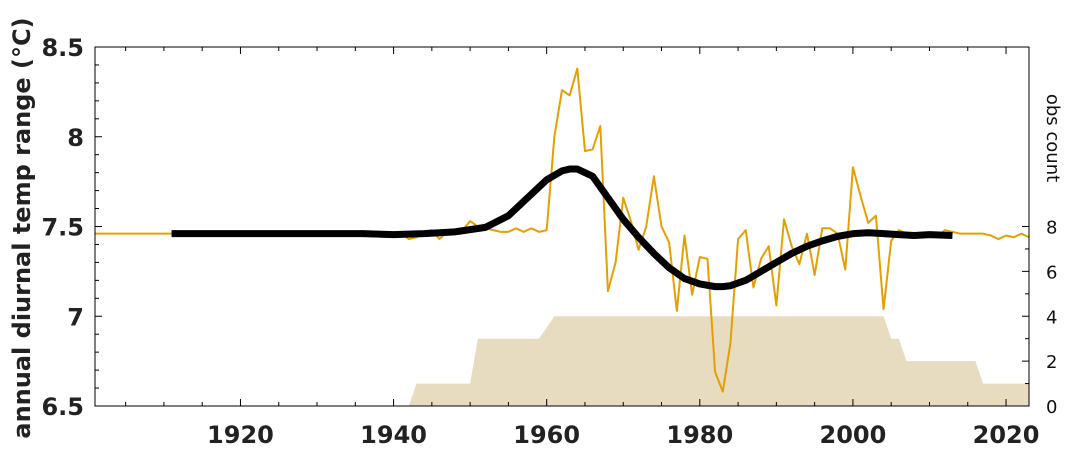  I want to click on y-axis-title: annual diurnal temp range (°C), so click(22, 227).